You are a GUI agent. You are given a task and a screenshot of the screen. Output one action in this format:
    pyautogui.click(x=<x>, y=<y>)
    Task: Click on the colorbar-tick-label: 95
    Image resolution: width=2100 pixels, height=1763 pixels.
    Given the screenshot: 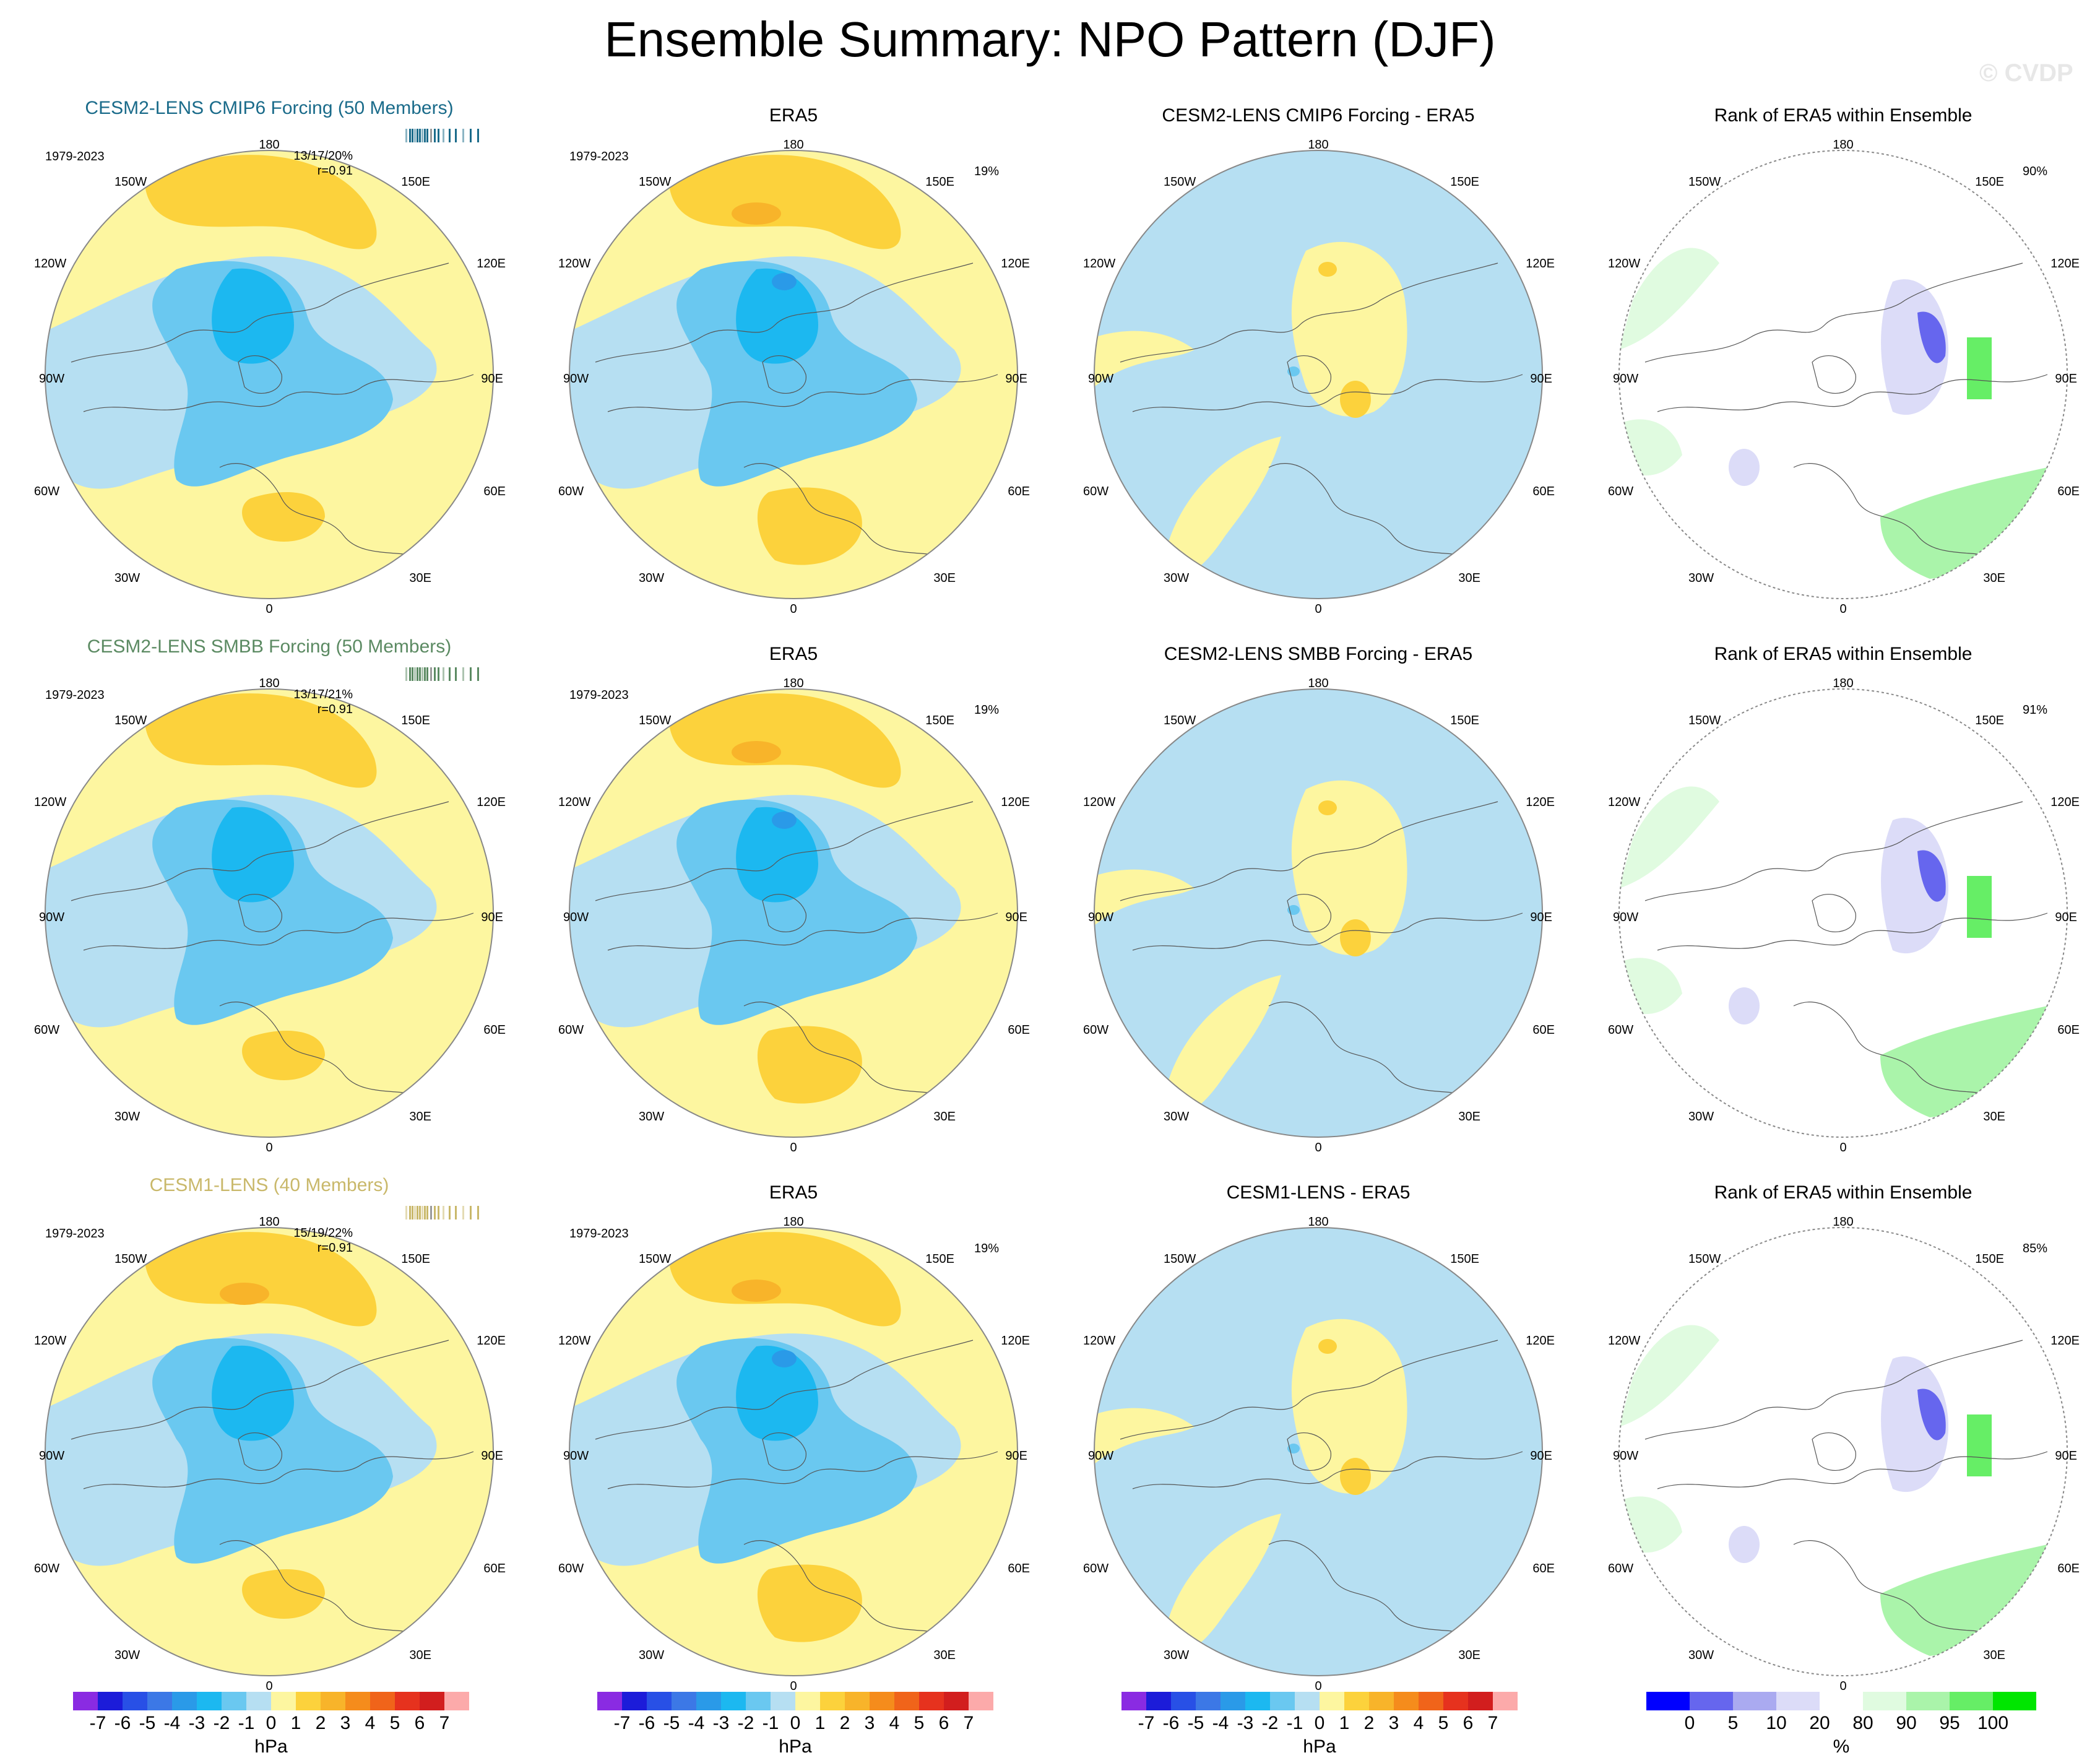 What is the action you would take?
    pyautogui.click(x=1949, y=1723)
    